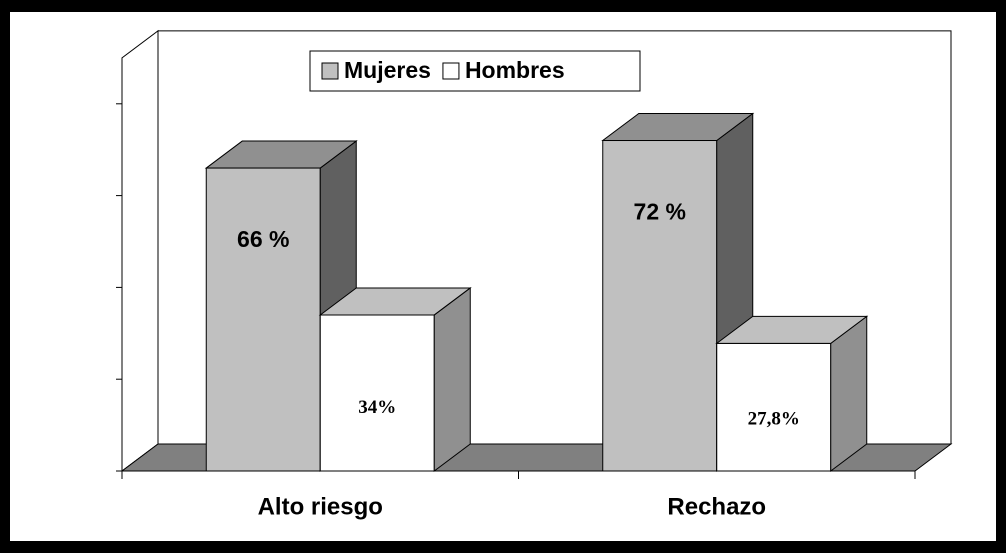 The image size is (1006, 553). I want to click on x-tick-label: Alto riesgo, so click(320, 506).